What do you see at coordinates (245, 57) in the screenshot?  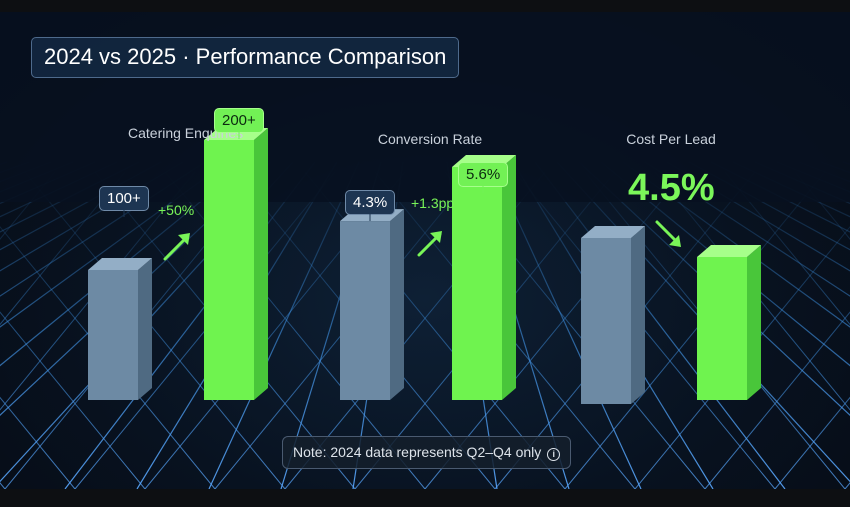 I see `chart-title: 2024 vs 2025 · Performance Comparison` at bounding box center [245, 57].